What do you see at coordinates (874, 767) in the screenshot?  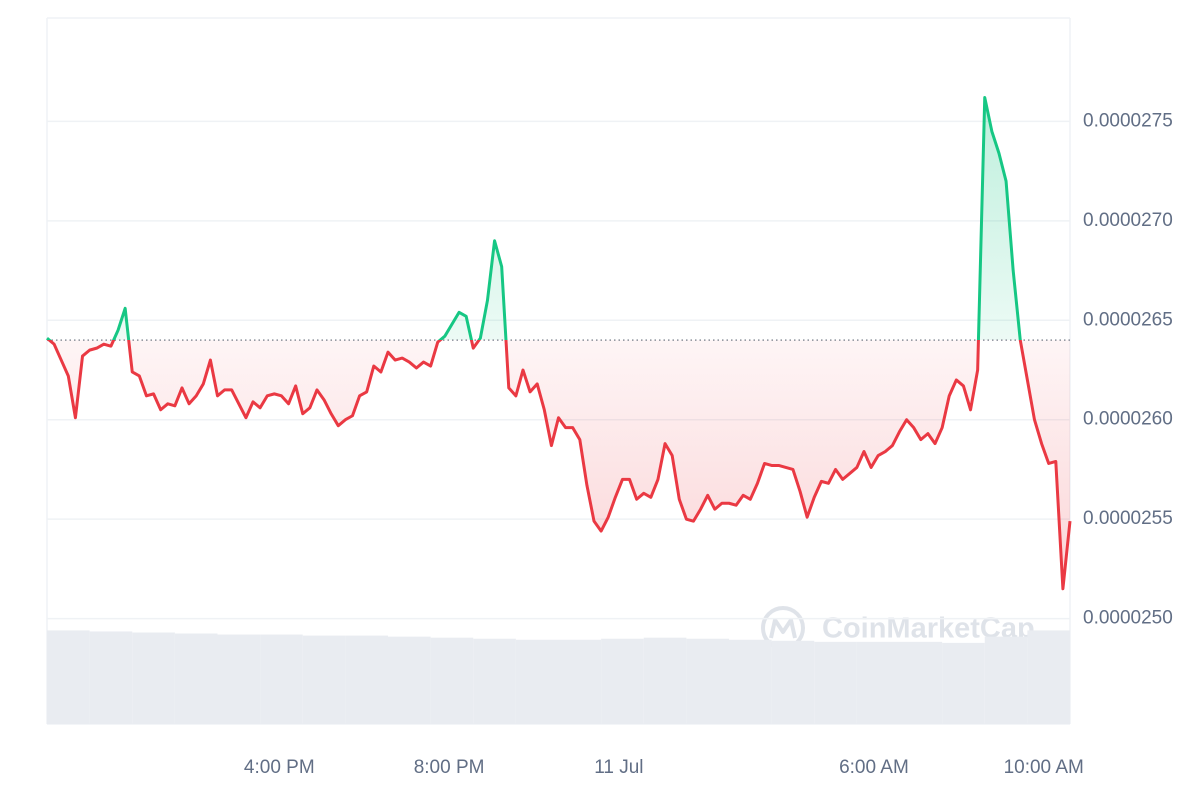 I see `x-tick-label: 6:00 AM` at bounding box center [874, 767].